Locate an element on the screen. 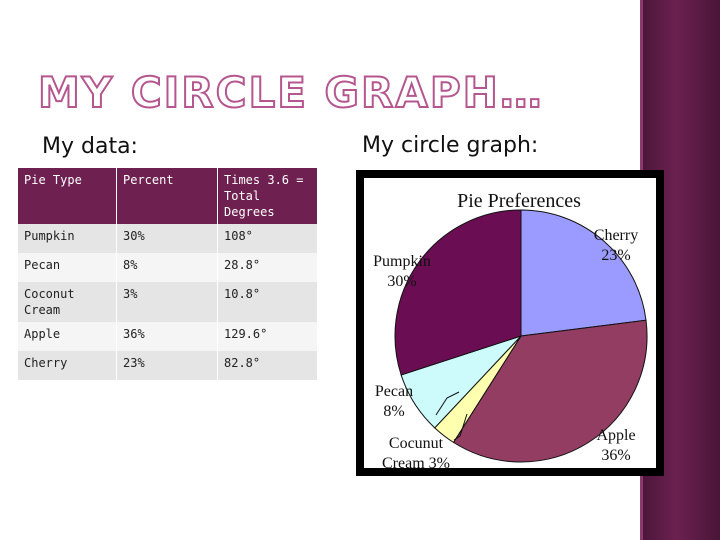  slice-label-line: 8% is located at coordinates (393, 411).